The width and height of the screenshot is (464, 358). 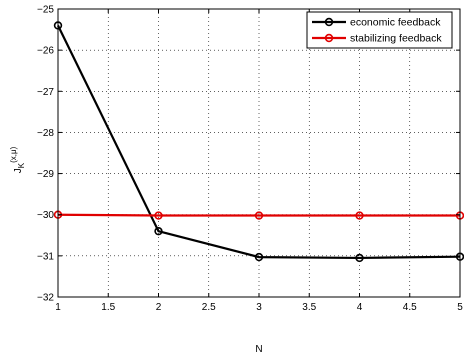 I want to click on x-tick-label: 1.5, so click(x=108, y=307).